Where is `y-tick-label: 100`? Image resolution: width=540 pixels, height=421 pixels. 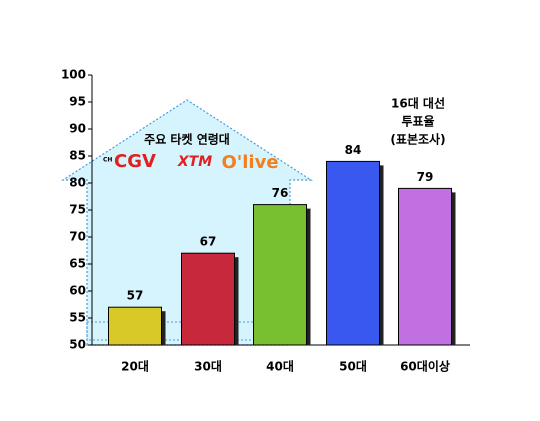 y-tick-label: 100 is located at coordinates (73, 75).